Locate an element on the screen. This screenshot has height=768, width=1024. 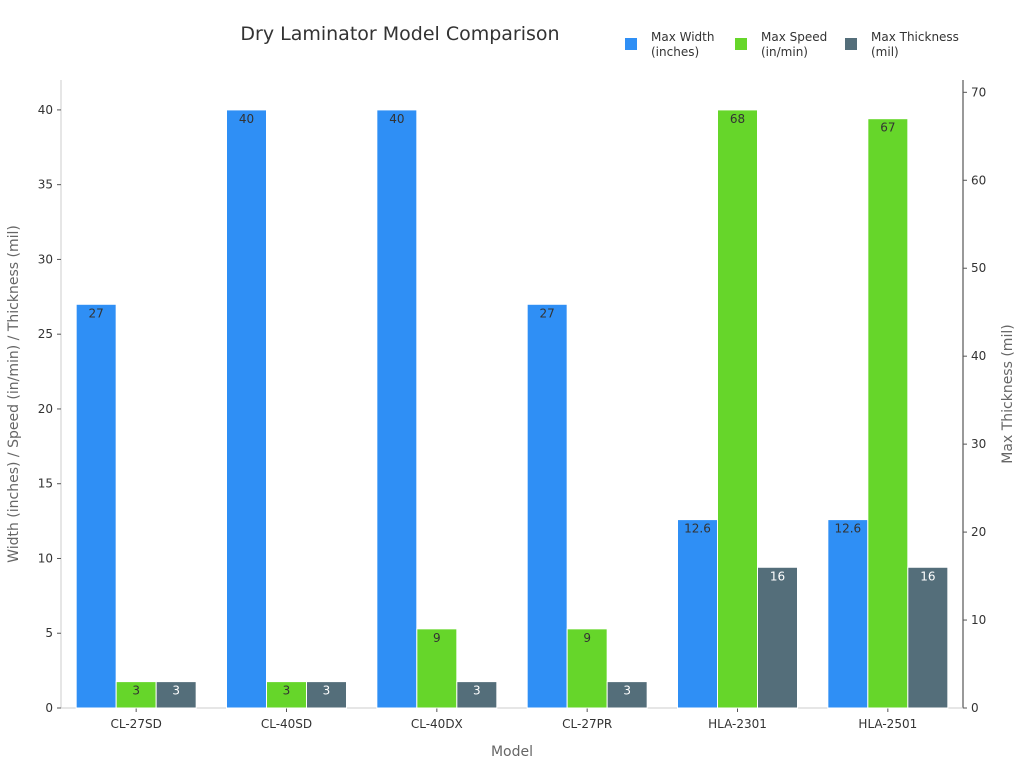
y-tick-label-left: 5 is located at coordinates (49, 633).